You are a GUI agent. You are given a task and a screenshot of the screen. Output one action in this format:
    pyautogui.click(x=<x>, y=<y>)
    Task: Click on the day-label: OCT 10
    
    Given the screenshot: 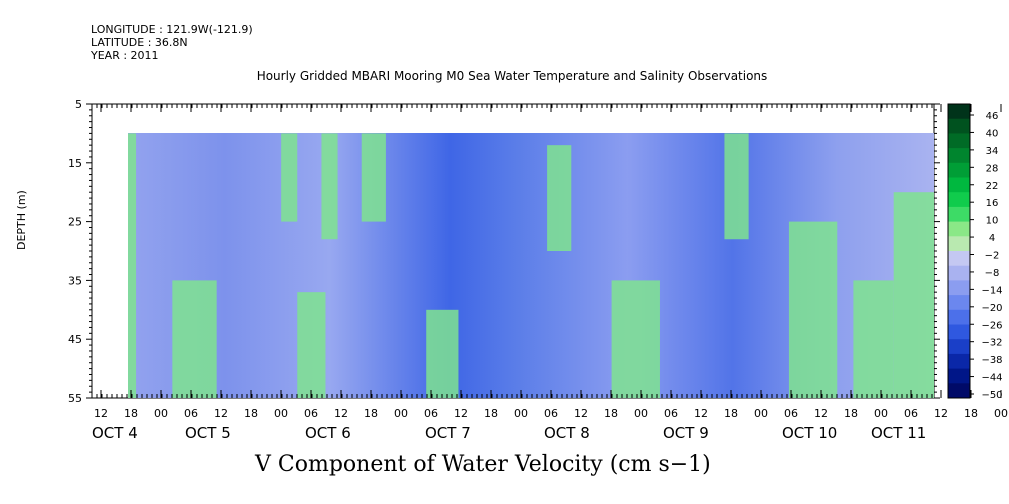 What is the action you would take?
    pyautogui.click(x=809, y=433)
    